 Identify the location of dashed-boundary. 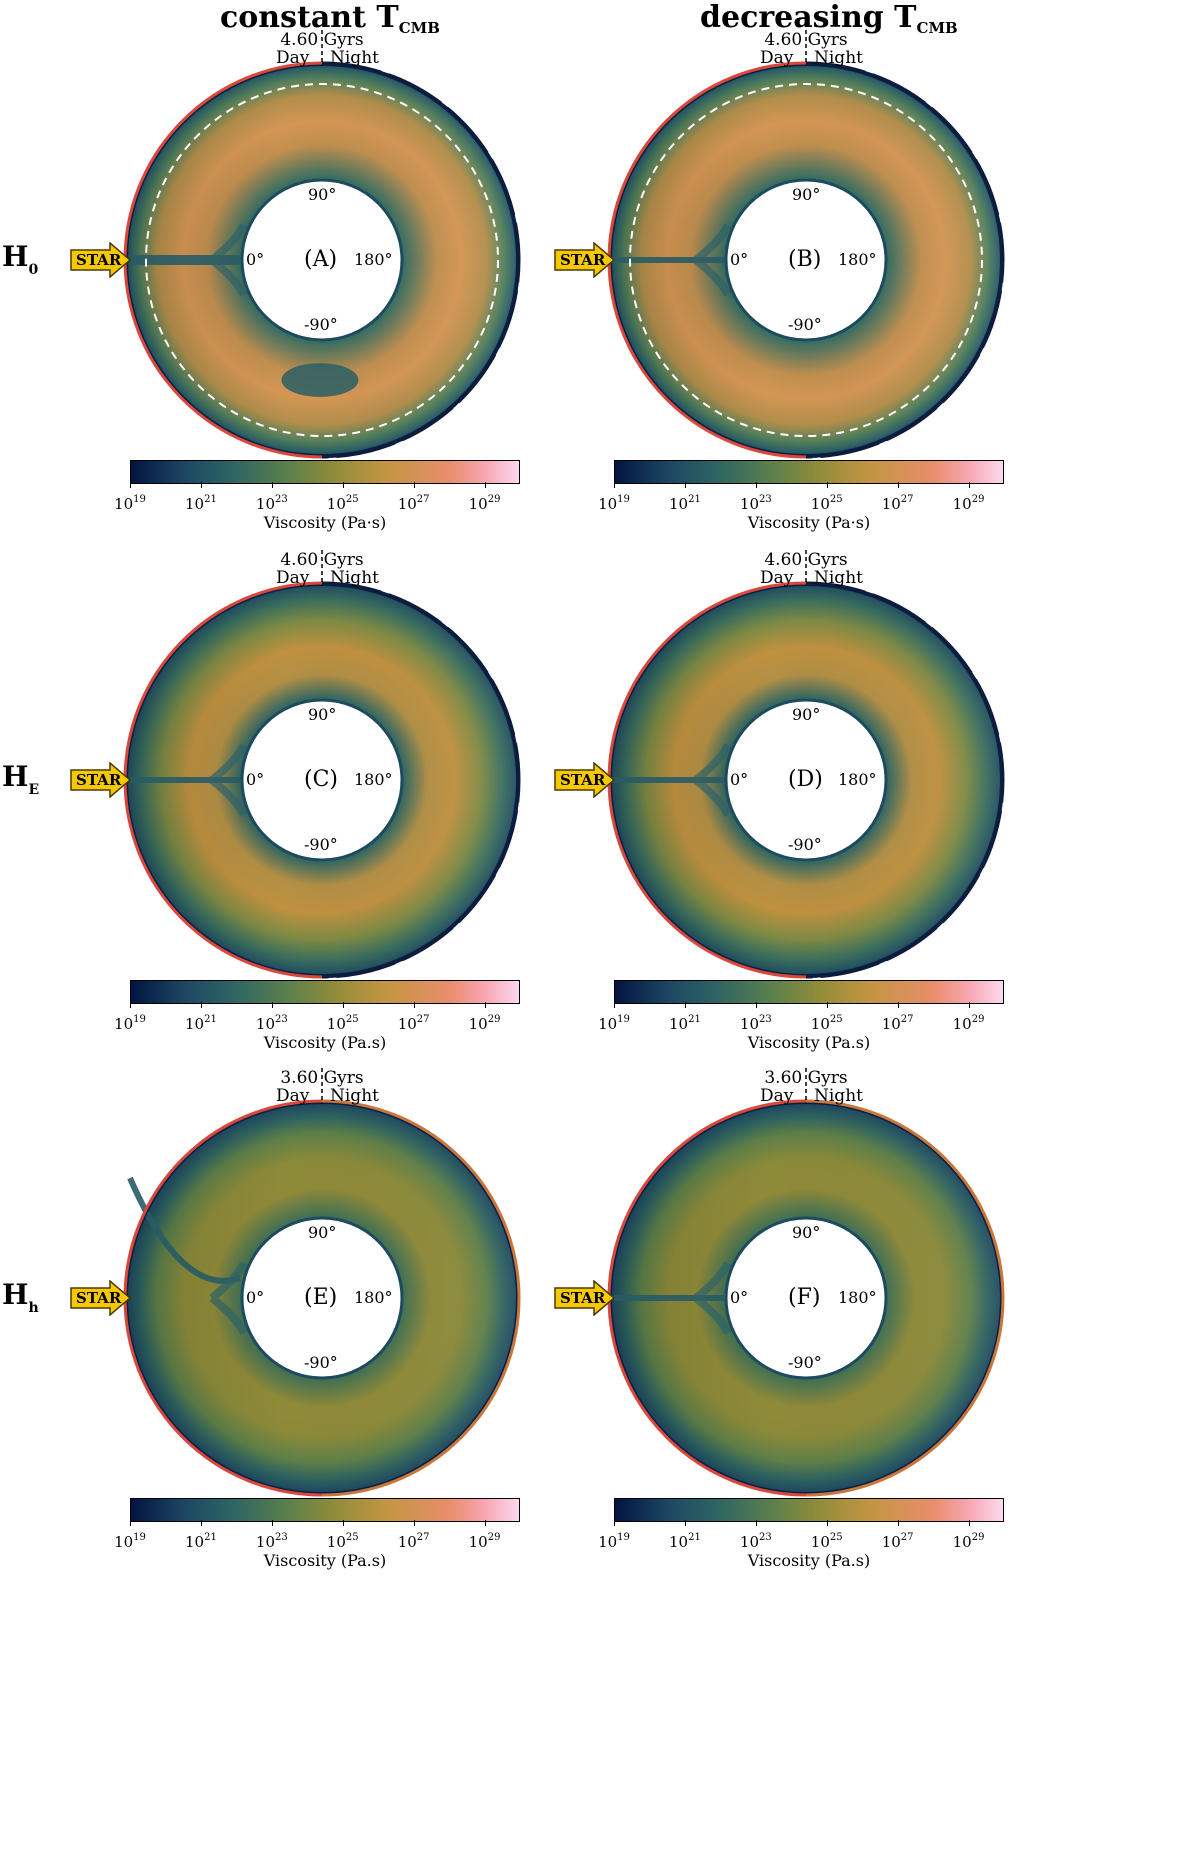
(322, 260).